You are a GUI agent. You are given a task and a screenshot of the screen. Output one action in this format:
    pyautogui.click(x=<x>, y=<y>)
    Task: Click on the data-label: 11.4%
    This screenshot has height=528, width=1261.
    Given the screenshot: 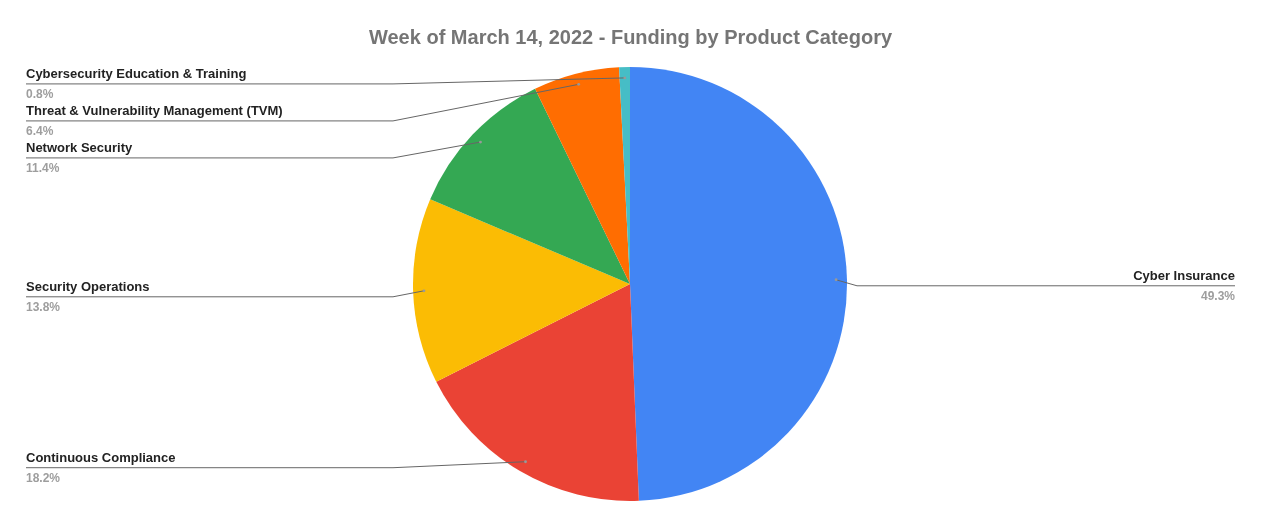 What is the action you would take?
    pyautogui.click(x=43, y=167)
    